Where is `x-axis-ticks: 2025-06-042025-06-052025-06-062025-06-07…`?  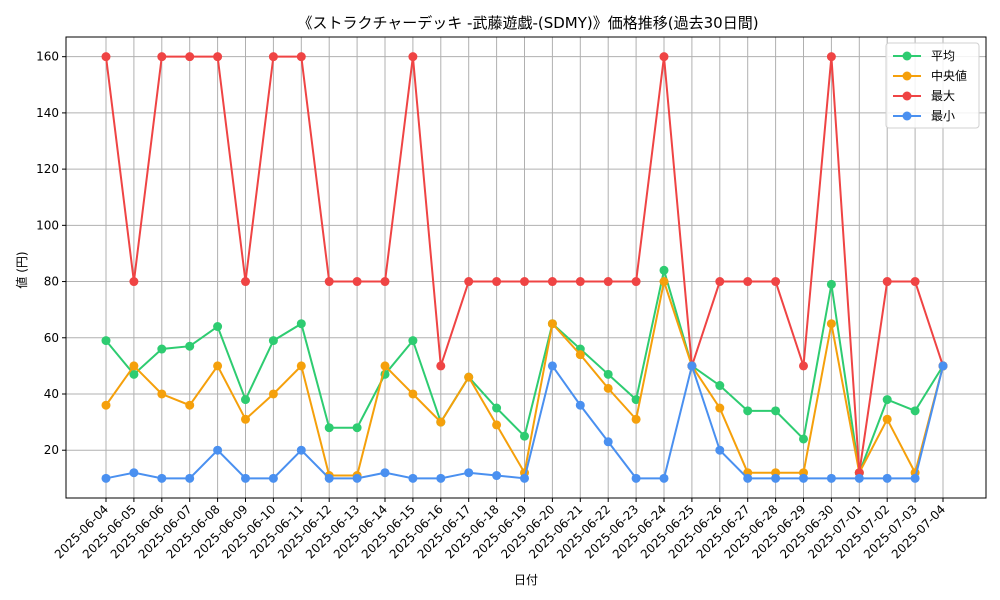
x-axis-ticks: 2025-06-042025-06-052025-06-062025-06-07… is located at coordinates (500, 529).